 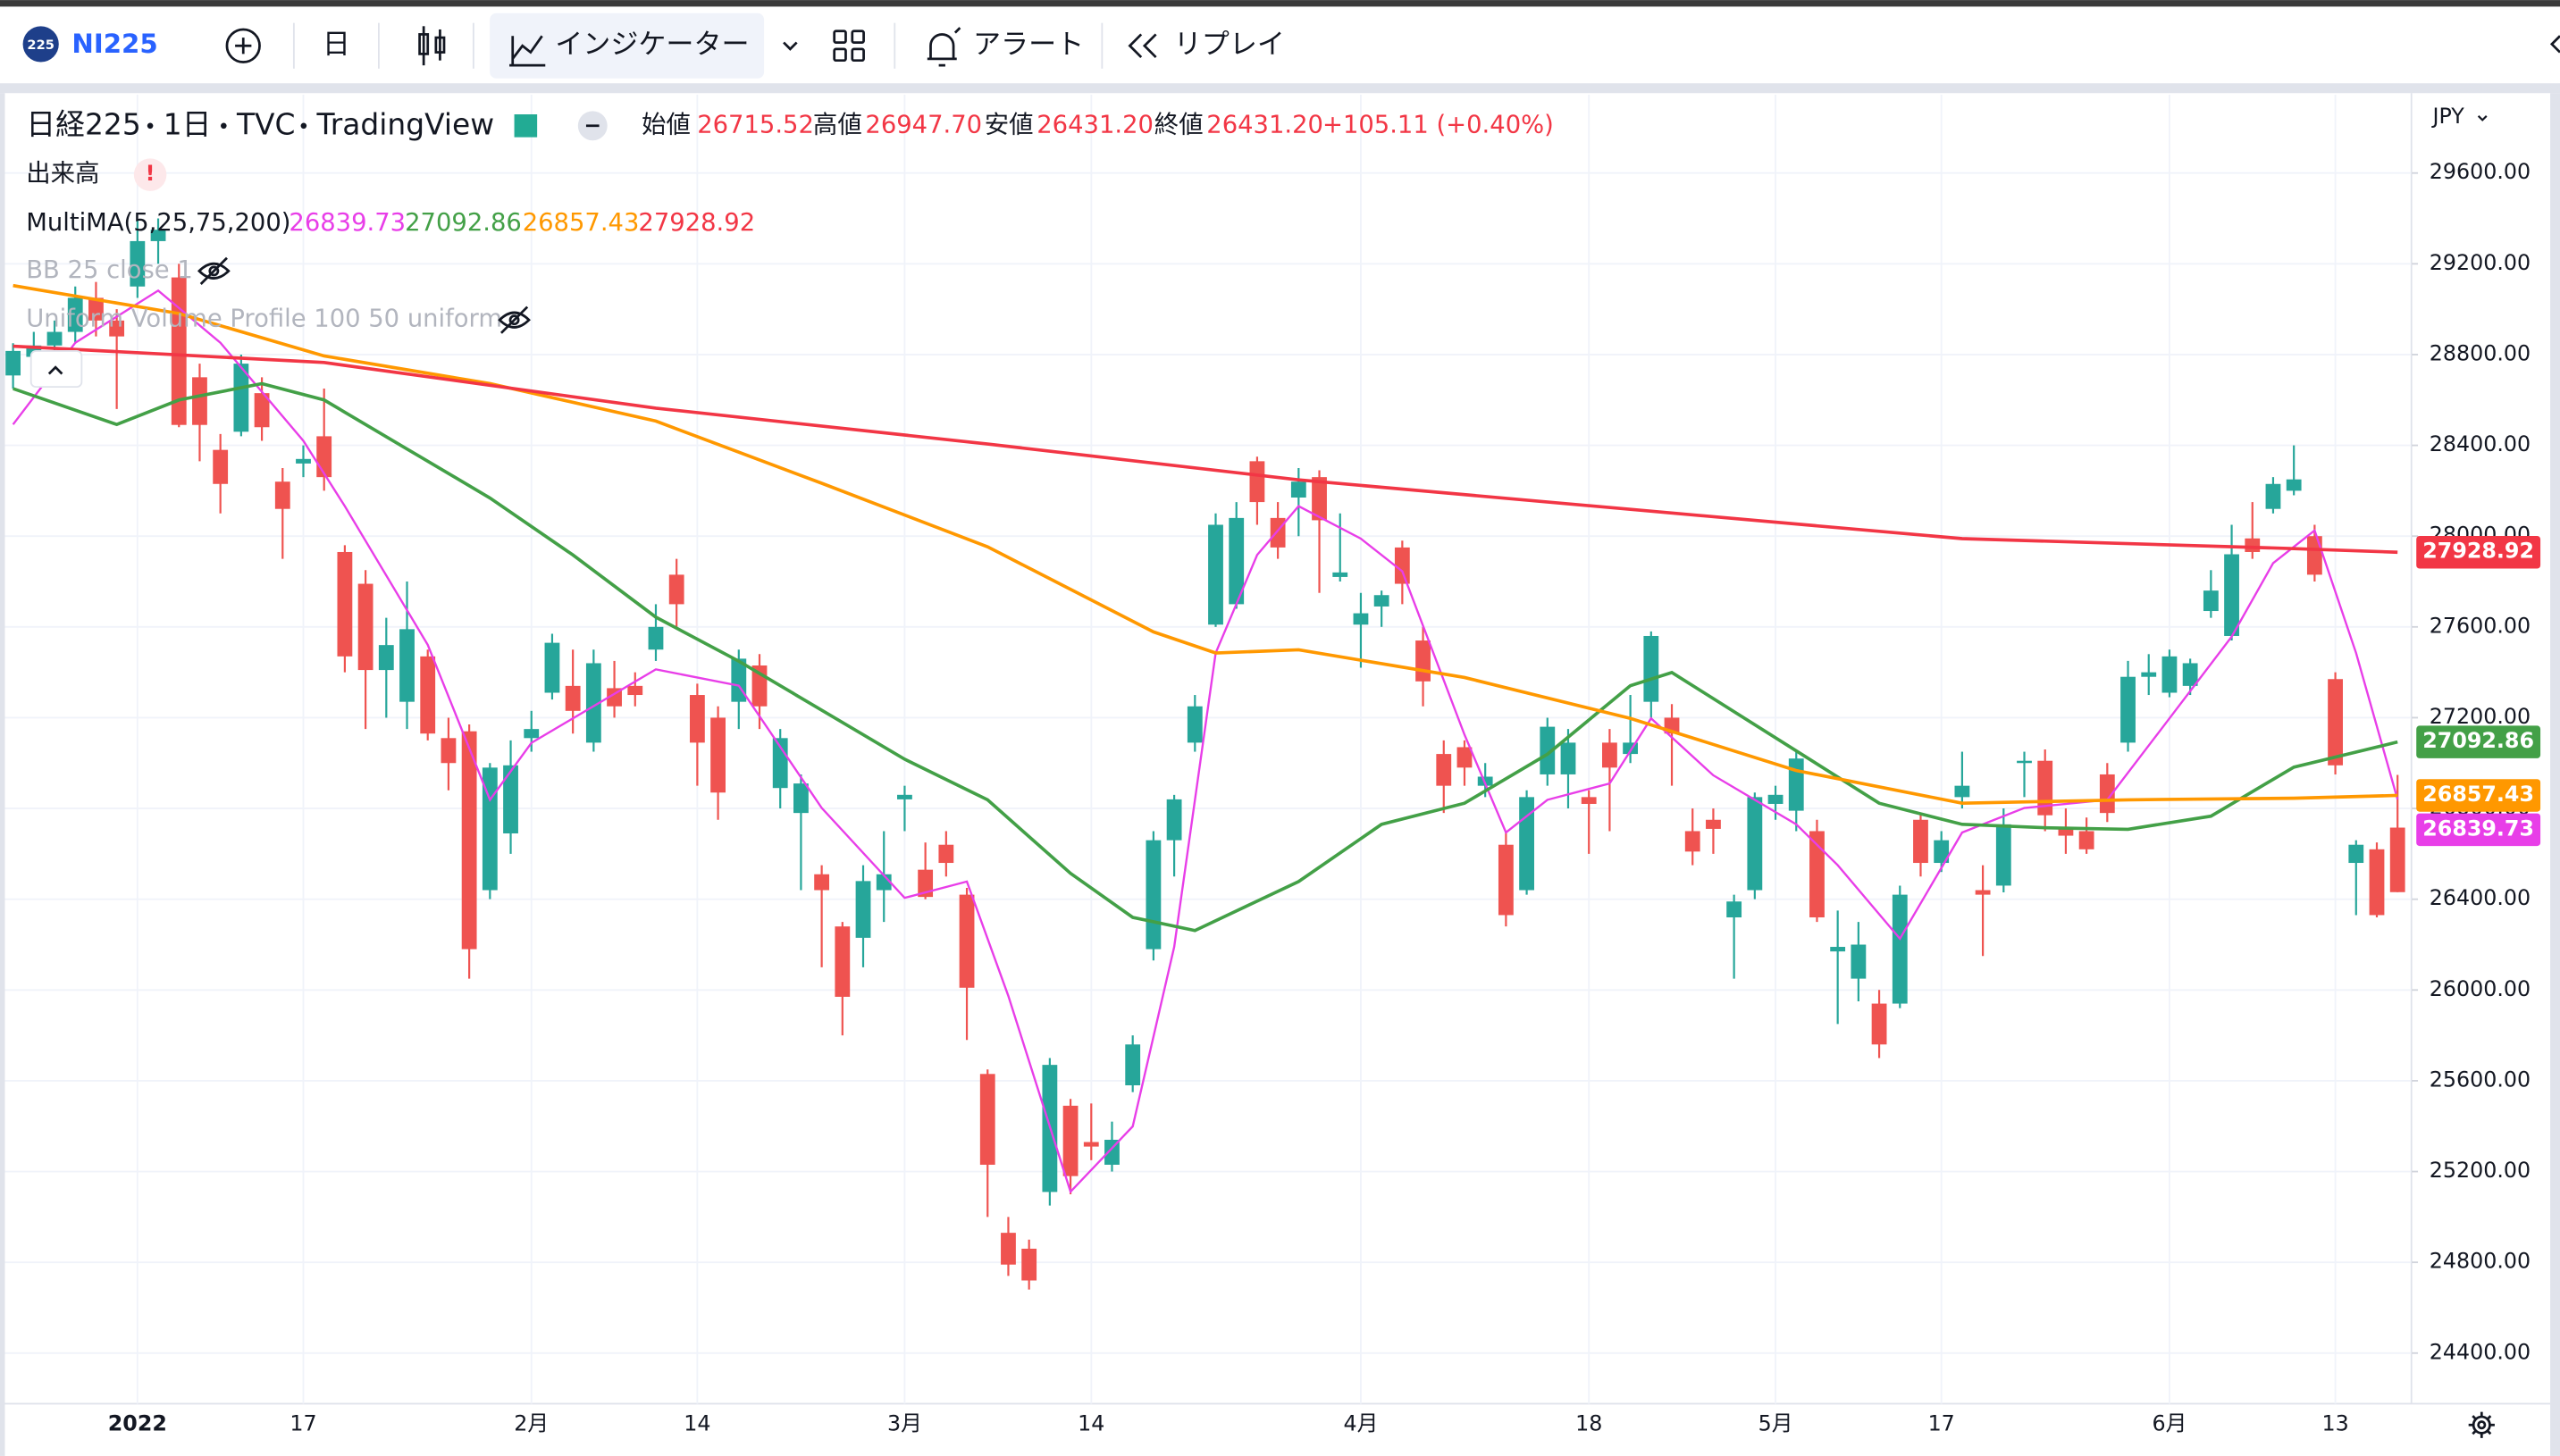 What do you see at coordinates (2554, 44) in the screenshot?
I see `collapse-arrow` at bounding box center [2554, 44].